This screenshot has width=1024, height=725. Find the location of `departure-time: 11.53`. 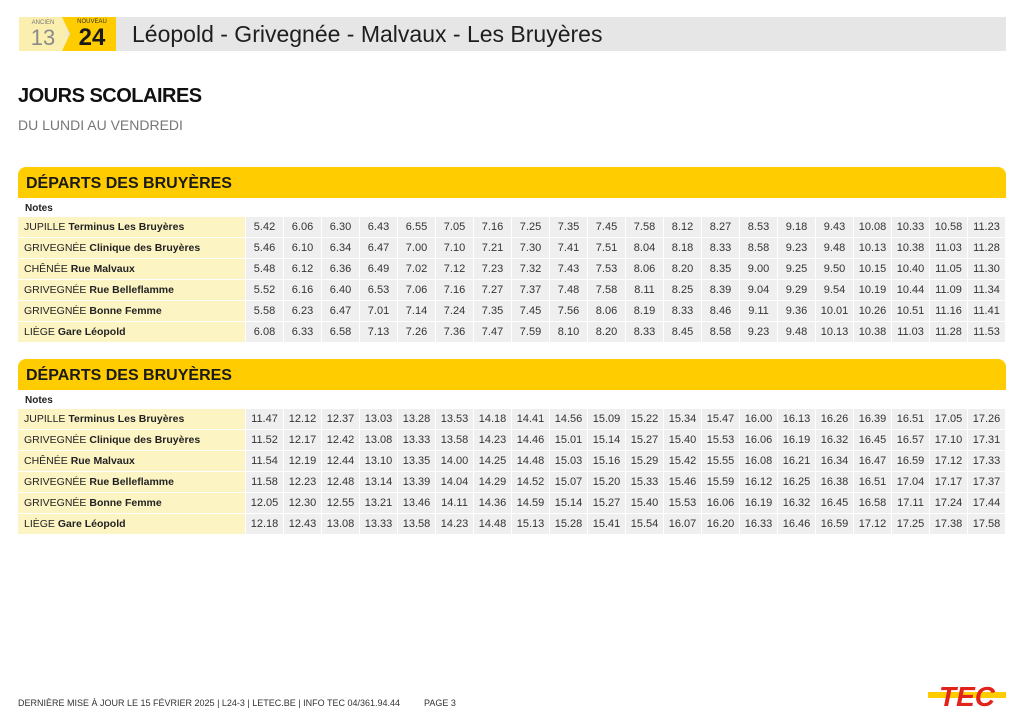

departure-time: 11.53 is located at coordinates (986, 332).